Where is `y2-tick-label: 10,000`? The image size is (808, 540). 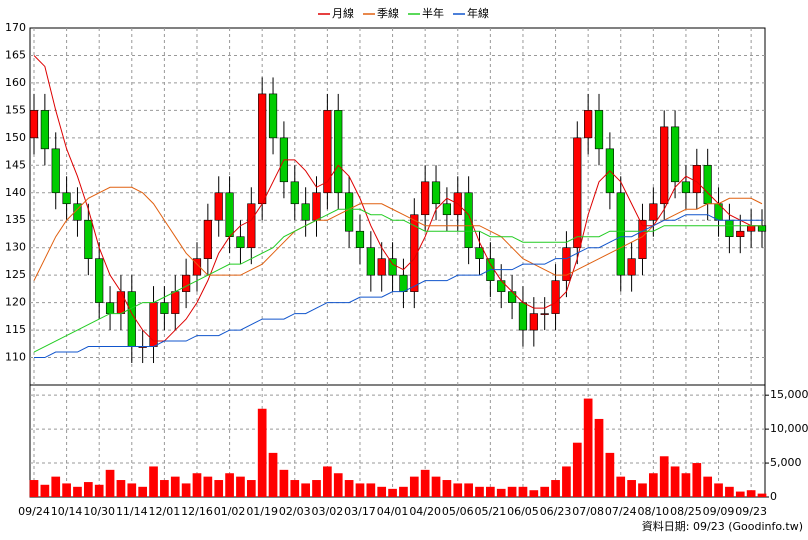
y2-tick-label: 10,000 is located at coordinates (789, 428).